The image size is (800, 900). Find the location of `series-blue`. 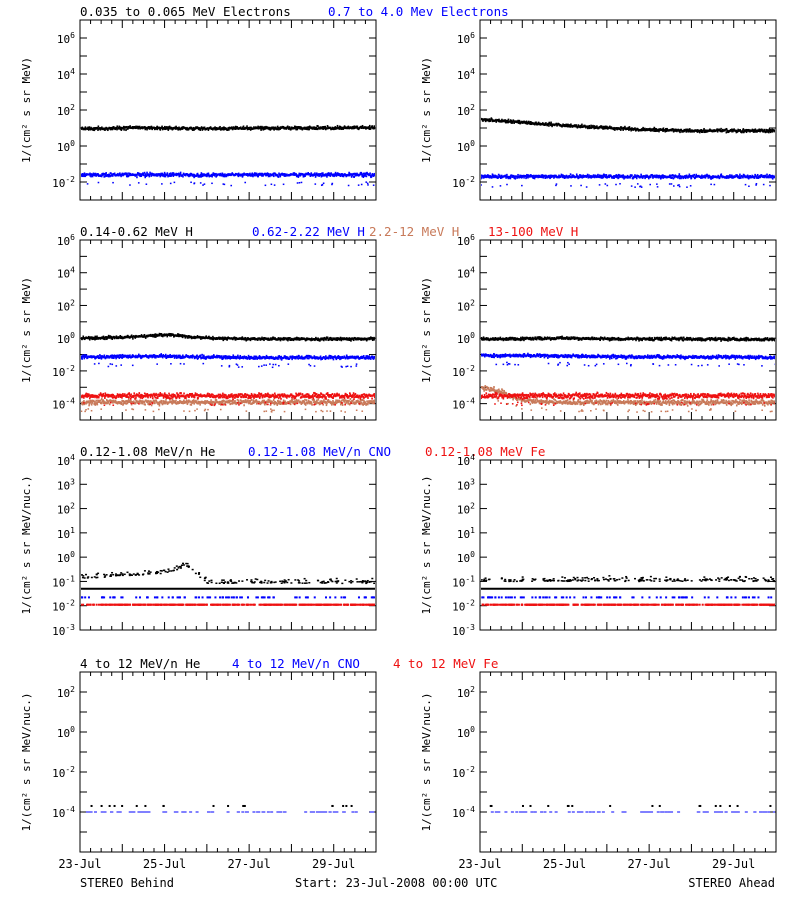

series-blue is located at coordinates (228, 179).